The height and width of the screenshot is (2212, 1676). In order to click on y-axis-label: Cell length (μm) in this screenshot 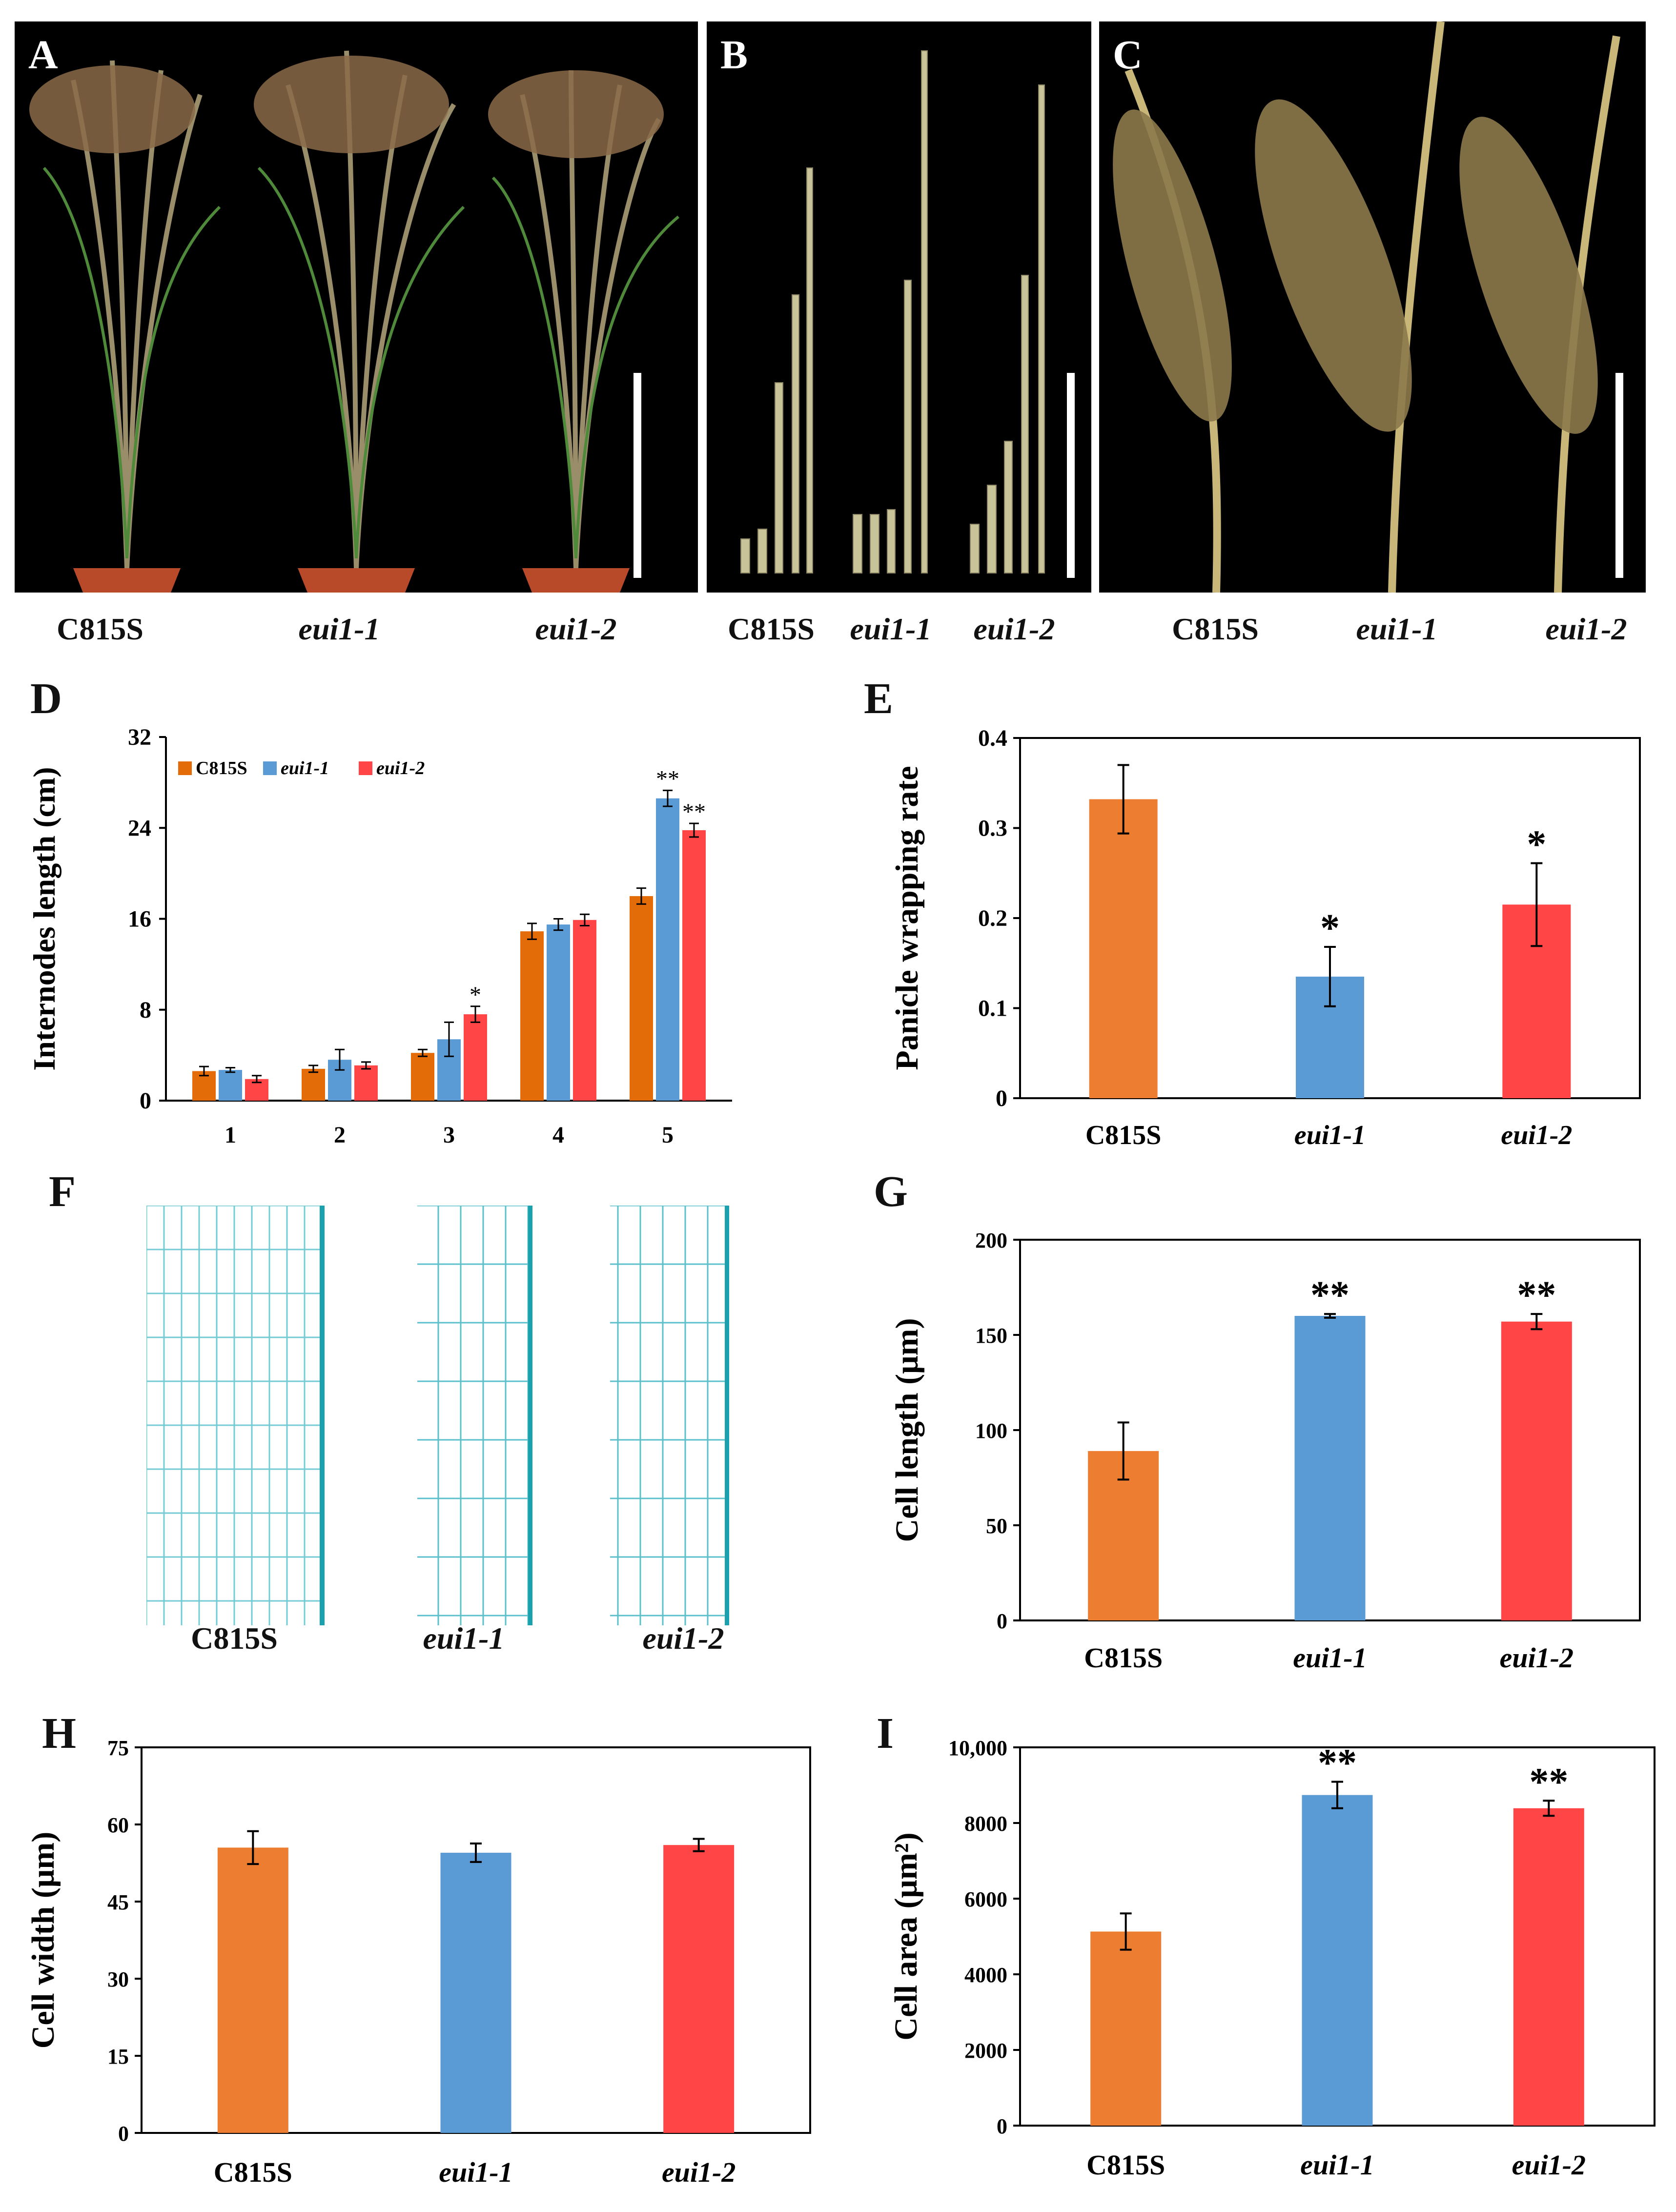, I will do `click(907, 1430)`.